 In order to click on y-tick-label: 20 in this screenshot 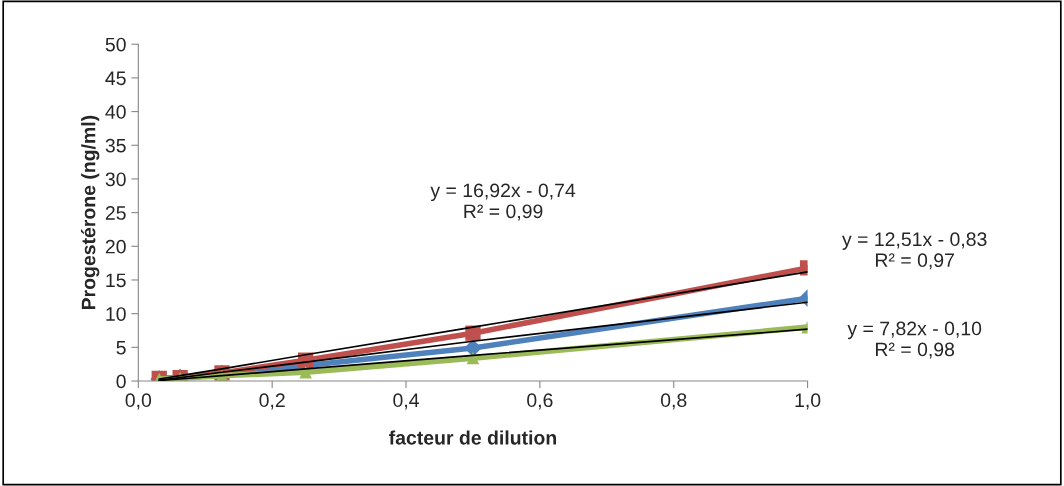, I will do `click(115, 246)`.